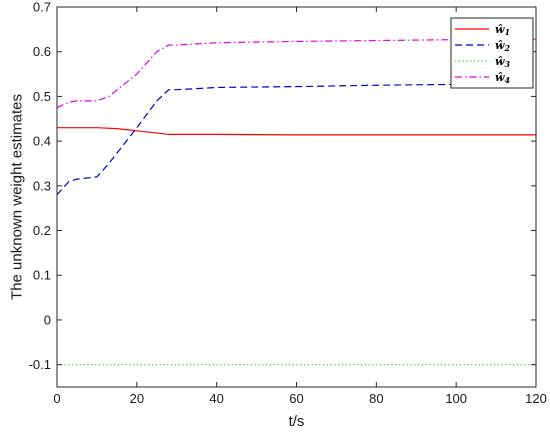 The image size is (550, 434). Describe the element at coordinates (502, 46) in the screenshot. I see `legend-label-2: ŵ2` at that location.